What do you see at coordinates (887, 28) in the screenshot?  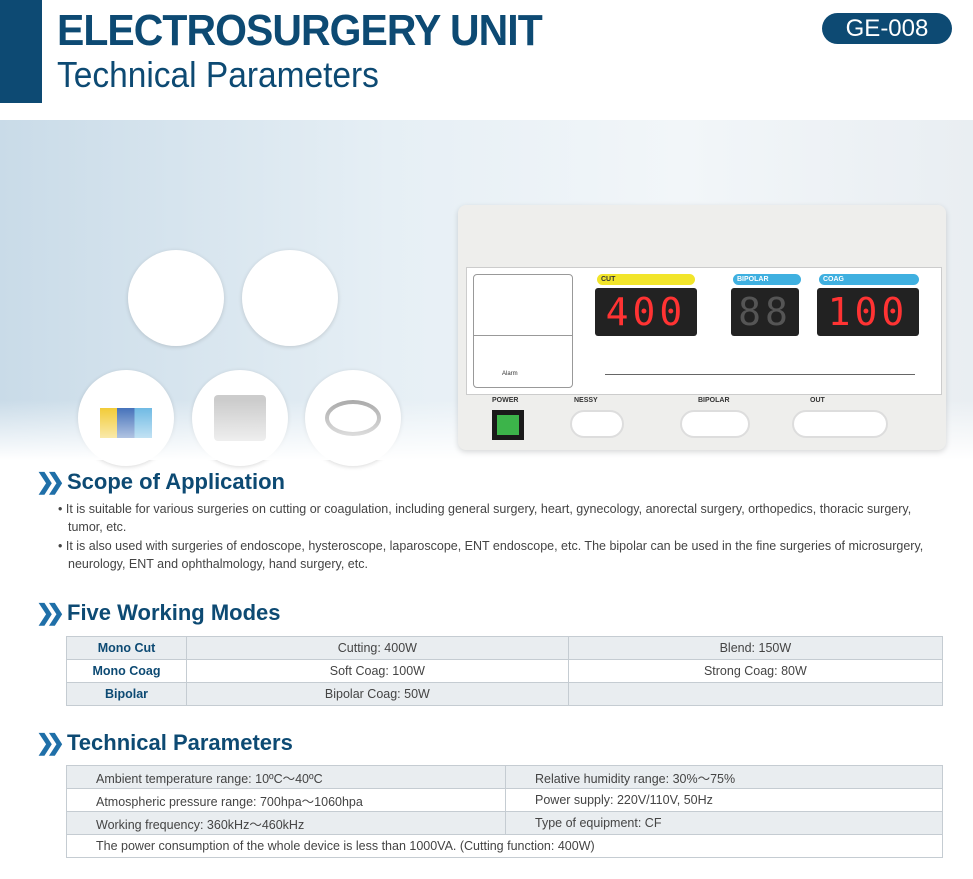 I see `model-badge: GE-008` at bounding box center [887, 28].